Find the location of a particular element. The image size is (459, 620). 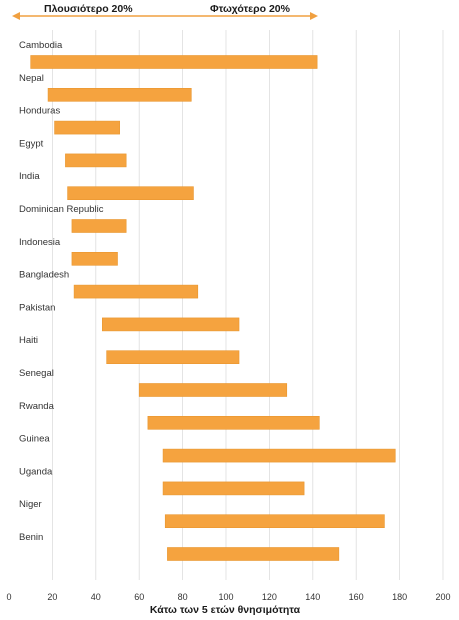

x-axis-ticks: 0 20 40 60 80 100 120 140 160 180 200 is located at coordinates (228, 597).